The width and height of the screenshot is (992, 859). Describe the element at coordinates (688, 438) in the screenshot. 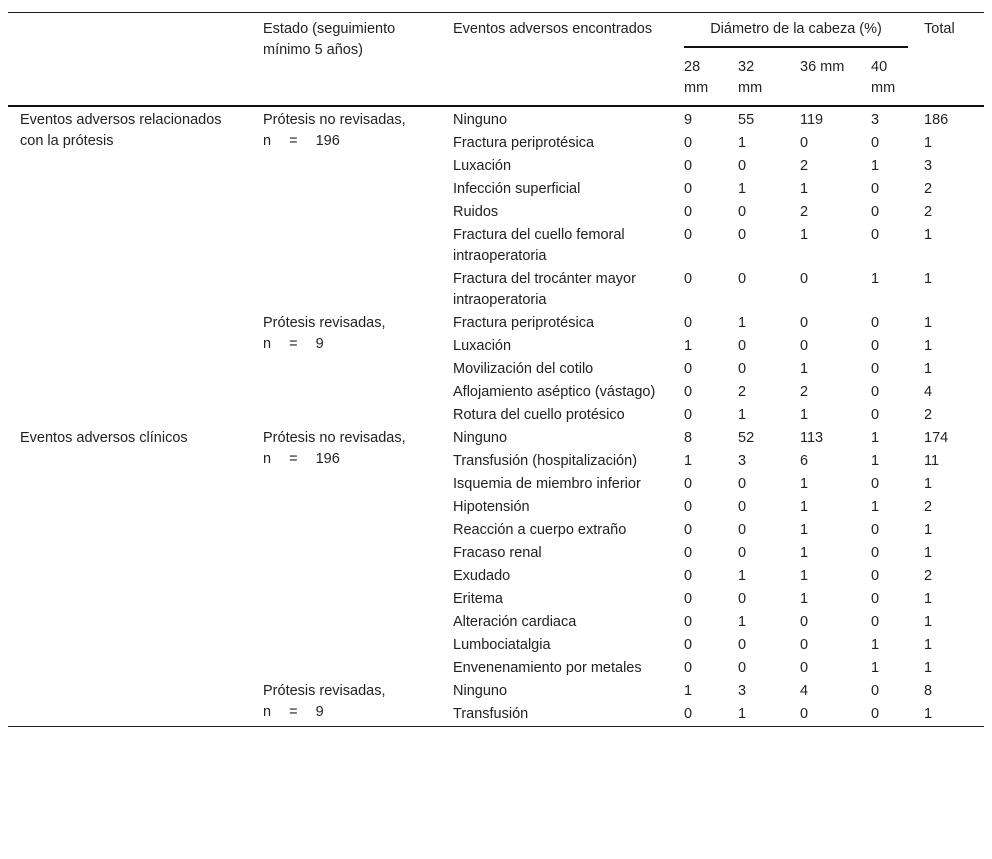

I see `value-cell: 8` at that location.